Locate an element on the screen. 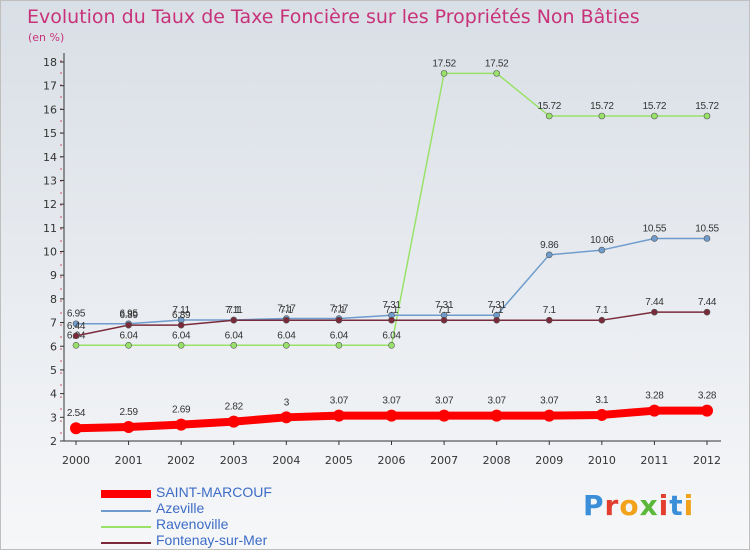  data-label-saint-marcouf: 2.54 is located at coordinates (76, 413).